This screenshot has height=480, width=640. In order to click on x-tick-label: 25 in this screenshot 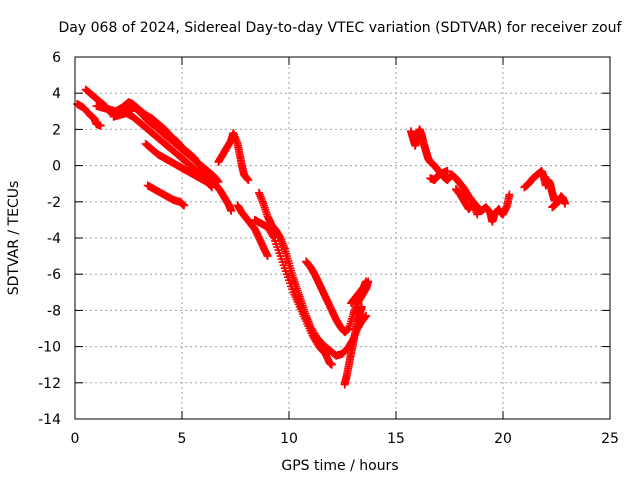, I will do `click(610, 439)`.